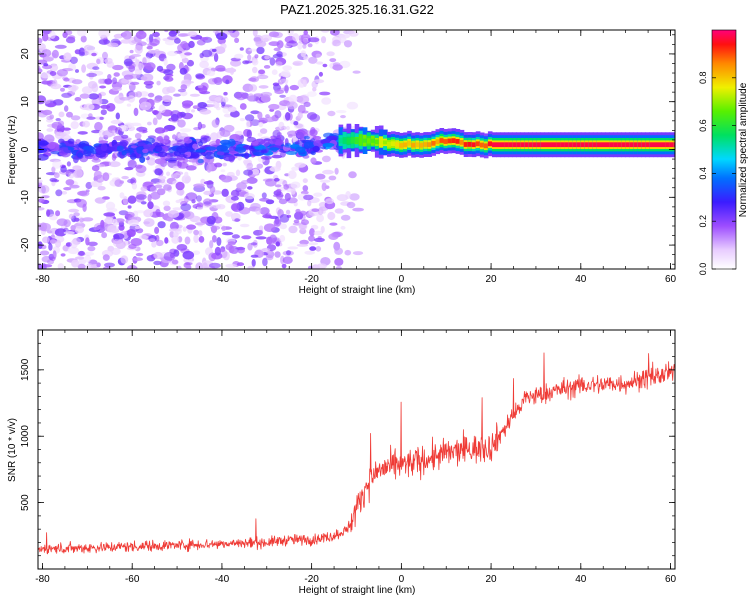 This screenshot has width=750, height=600. I want to click on spectral-ridge, so click(506, 141).